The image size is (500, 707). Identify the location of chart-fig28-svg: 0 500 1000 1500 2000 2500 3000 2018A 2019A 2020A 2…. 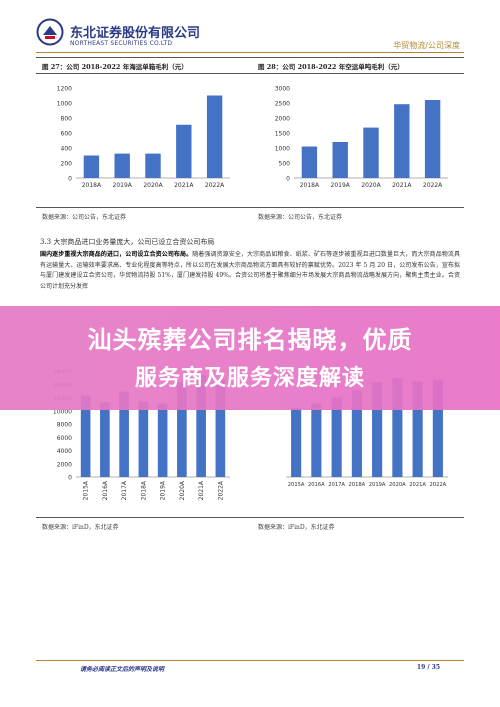
(361, 137).